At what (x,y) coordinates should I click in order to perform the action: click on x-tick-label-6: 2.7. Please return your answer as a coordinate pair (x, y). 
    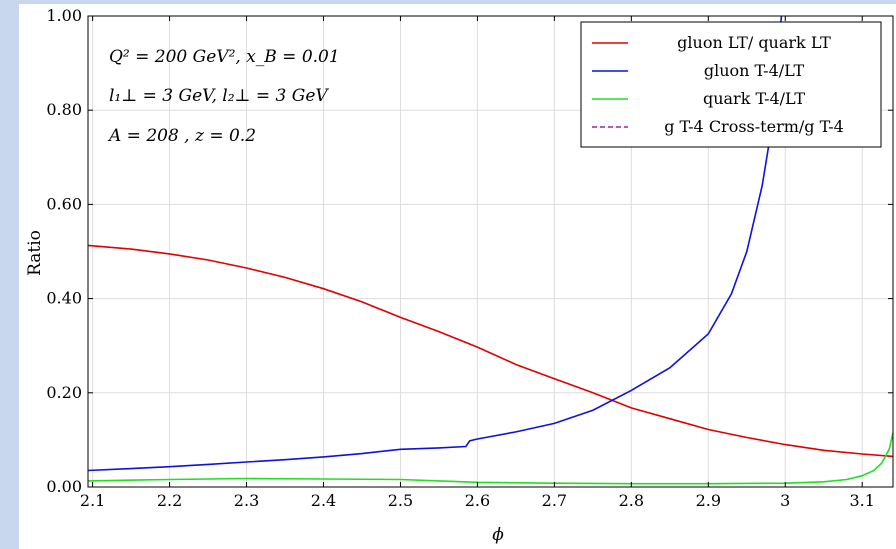
    Looking at the image, I should click on (554, 500).